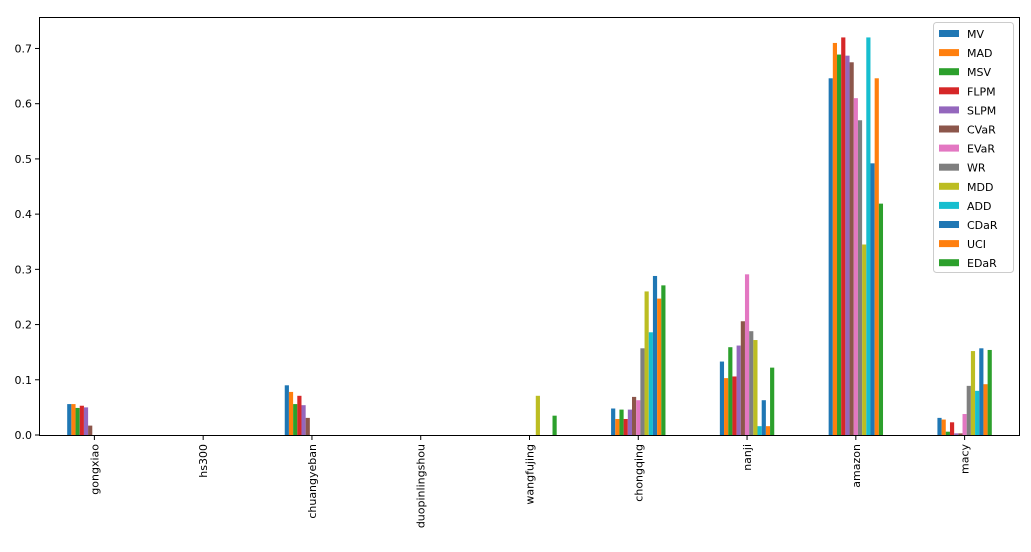 The height and width of the screenshot is (552, 1031). Describe the element at coordinates (949, 72) in the screenshot. I see `legend-swatch-msv` at that location.